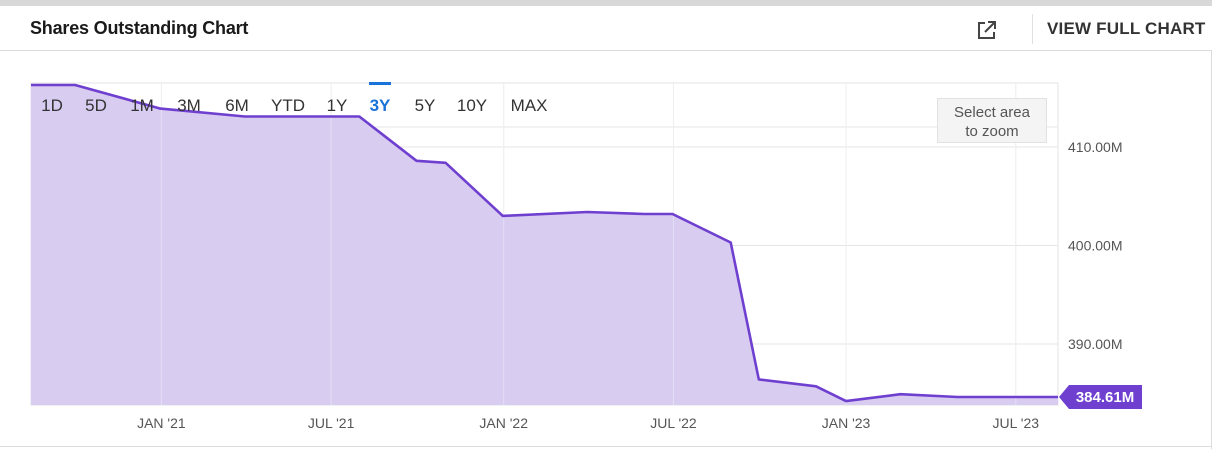 This screenshot has height=449, width=1212. Describe the element at coordinates (161, 423) in the screenshot. I see `x-tick-label: JAN '21` at that location.